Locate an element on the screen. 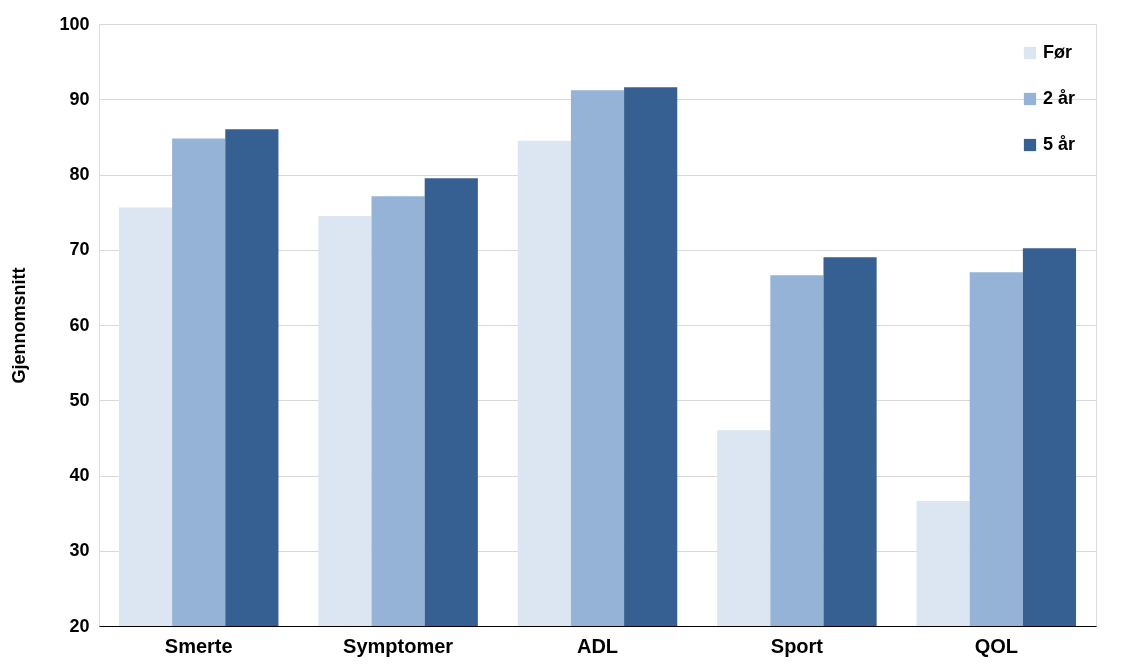 This screenshot has width=1121, height=666. x-tick-label: Sport is located at coordinates (797, 645).